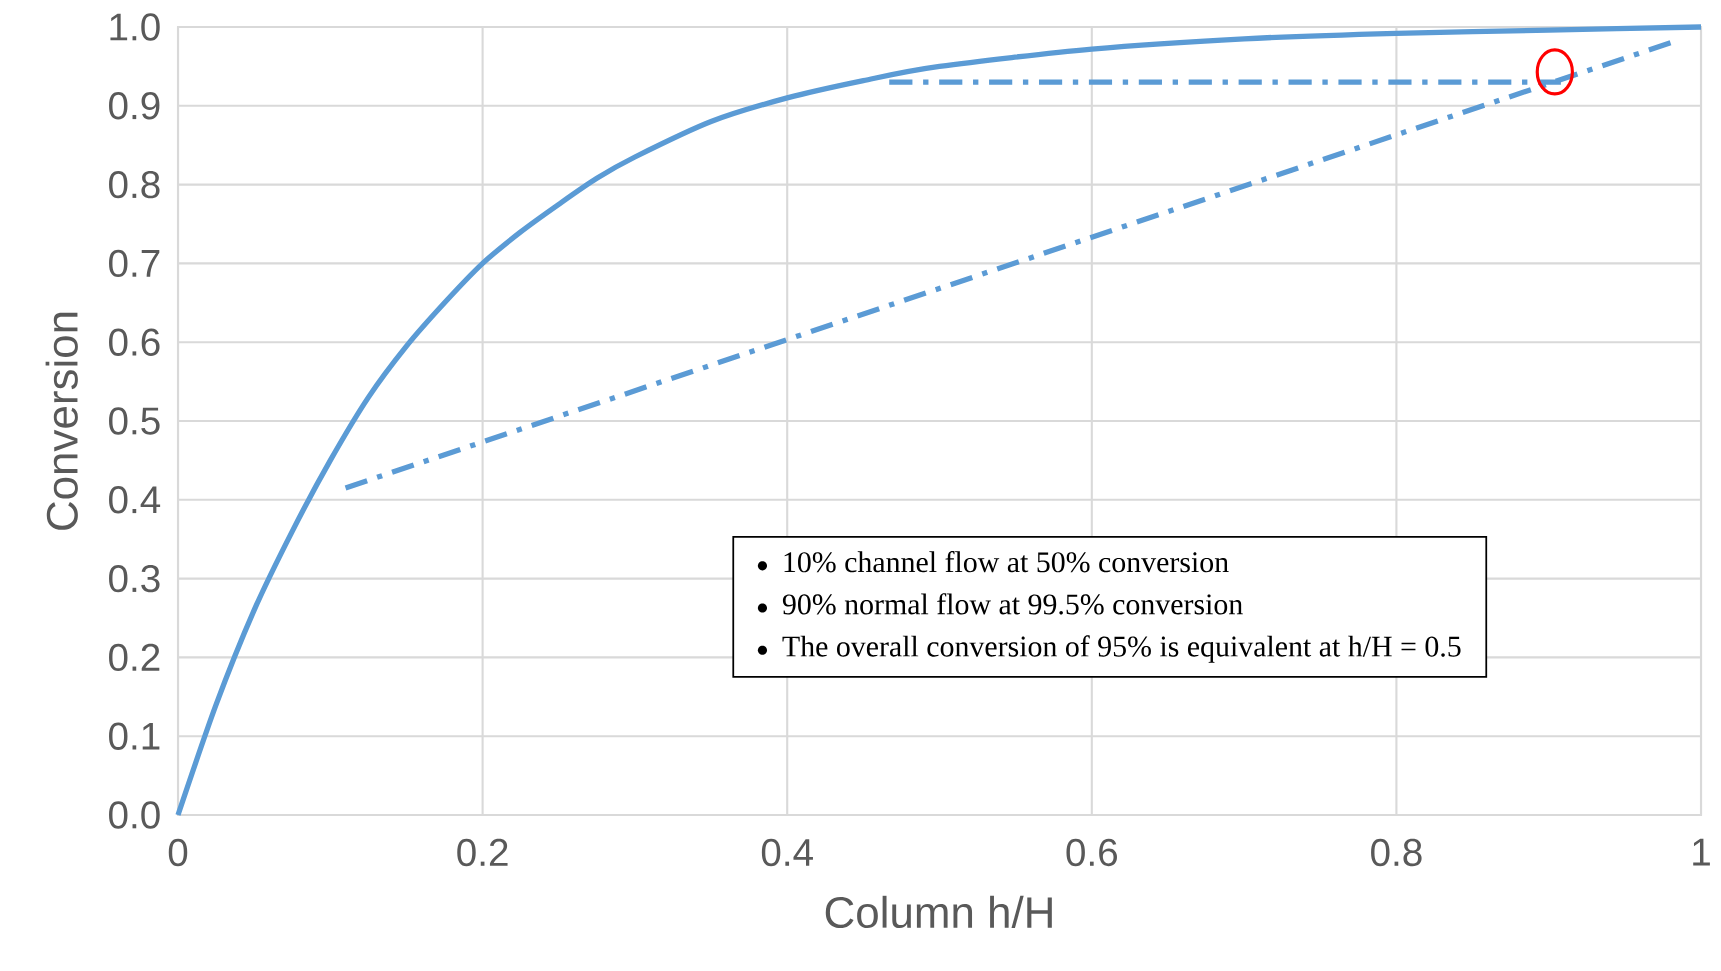  I want to click on annotation: 10% channel flow at 50% conversion, so click(1006, 561).